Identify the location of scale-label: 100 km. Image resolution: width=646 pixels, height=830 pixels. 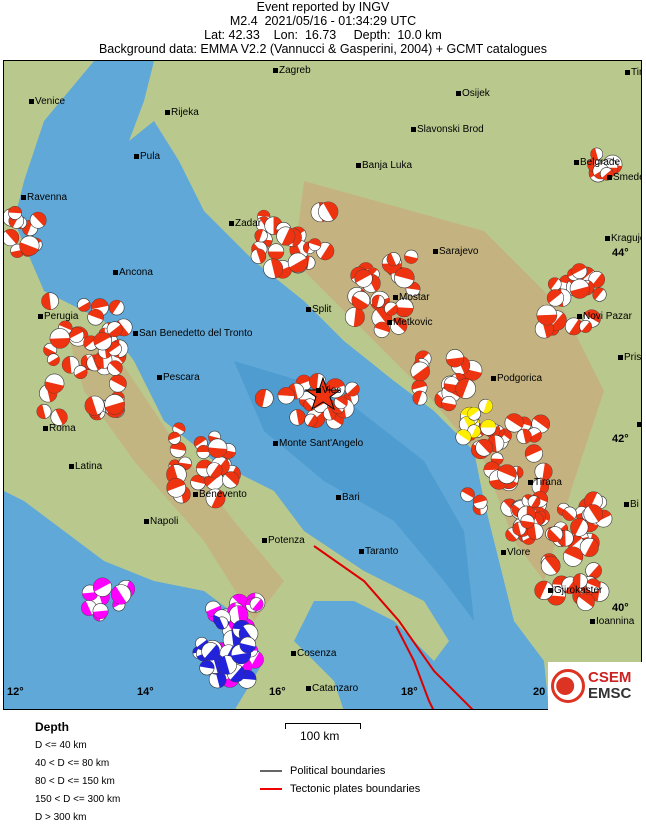
(320, 736).